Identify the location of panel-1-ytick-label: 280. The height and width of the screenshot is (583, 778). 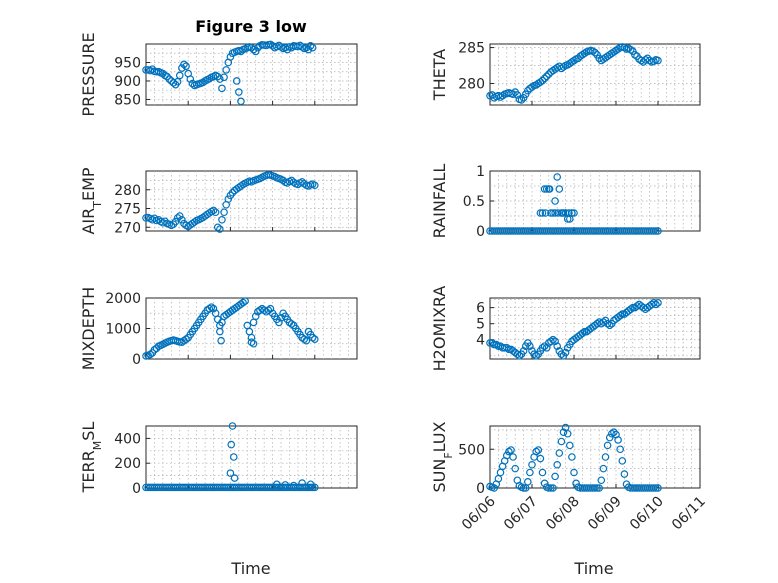
(471, 84).